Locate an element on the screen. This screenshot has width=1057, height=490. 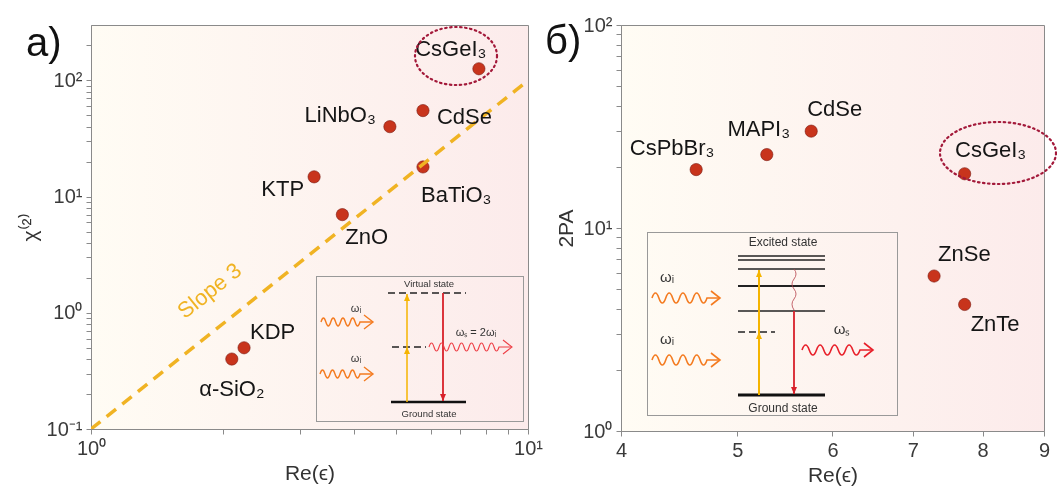
chart-title: a) is located at coordinates (44, 42).